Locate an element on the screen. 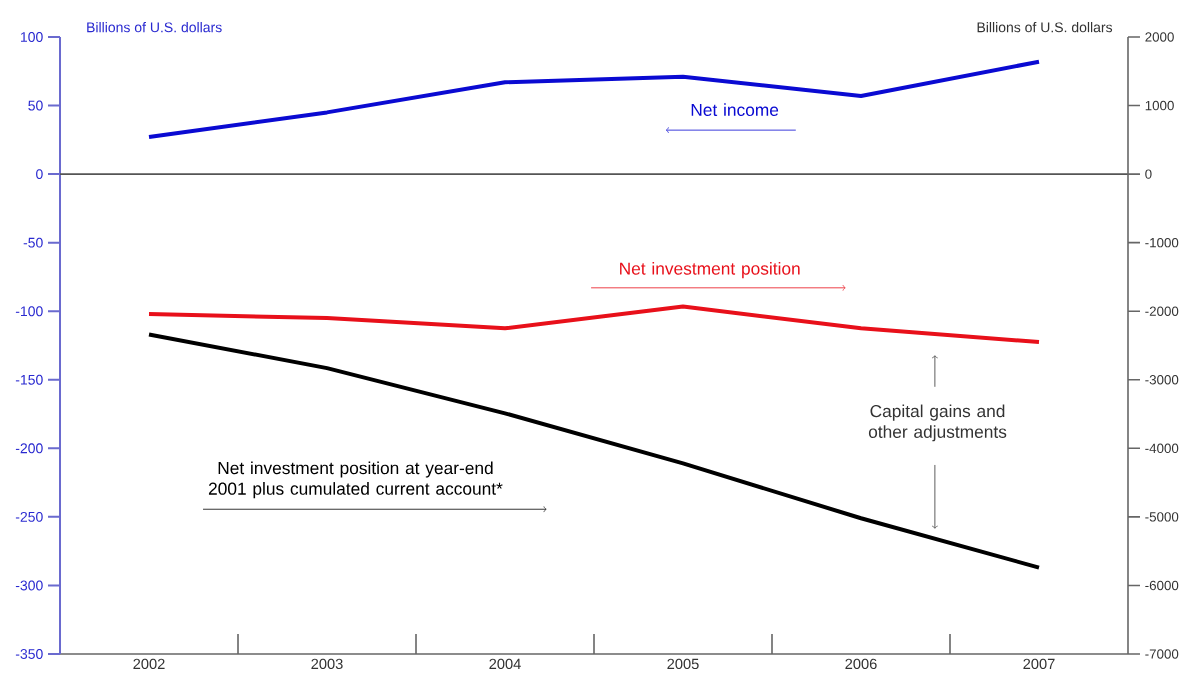 Image resolution: width=1186 pixels, height=680 pixels. y-tick-label: -150 is located at coordinates (29, 379).